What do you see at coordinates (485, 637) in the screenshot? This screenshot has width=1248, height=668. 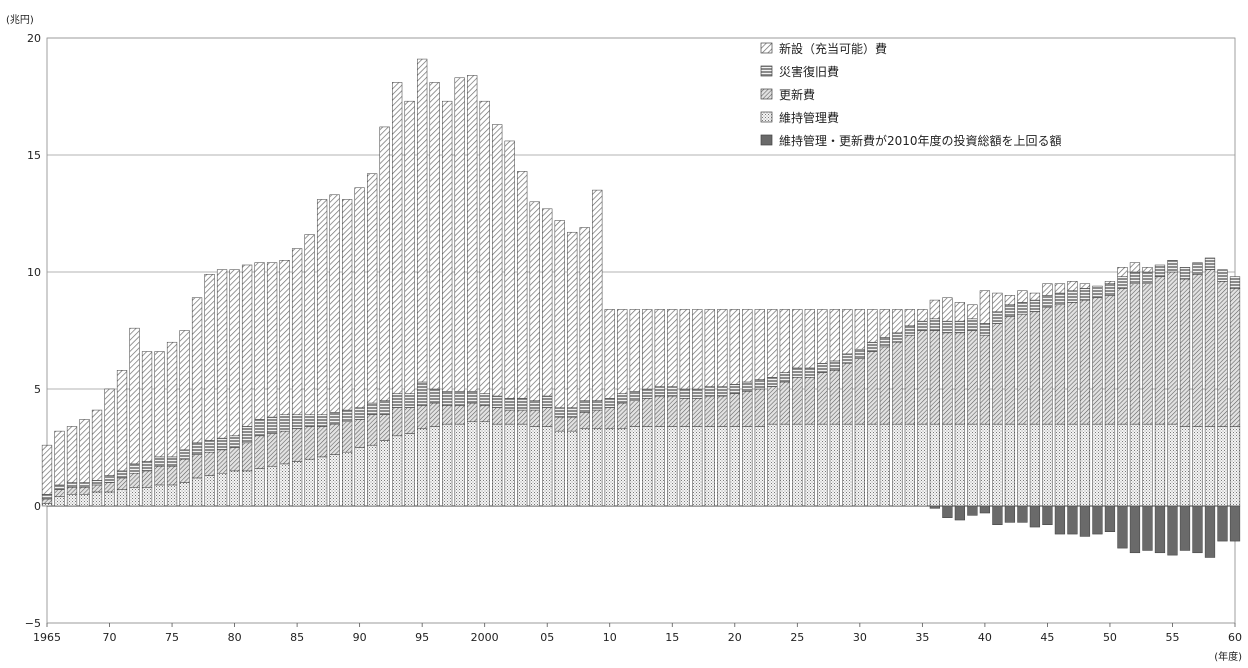 I see `x-tick-label: 2000` at bounding box center [485, 637].